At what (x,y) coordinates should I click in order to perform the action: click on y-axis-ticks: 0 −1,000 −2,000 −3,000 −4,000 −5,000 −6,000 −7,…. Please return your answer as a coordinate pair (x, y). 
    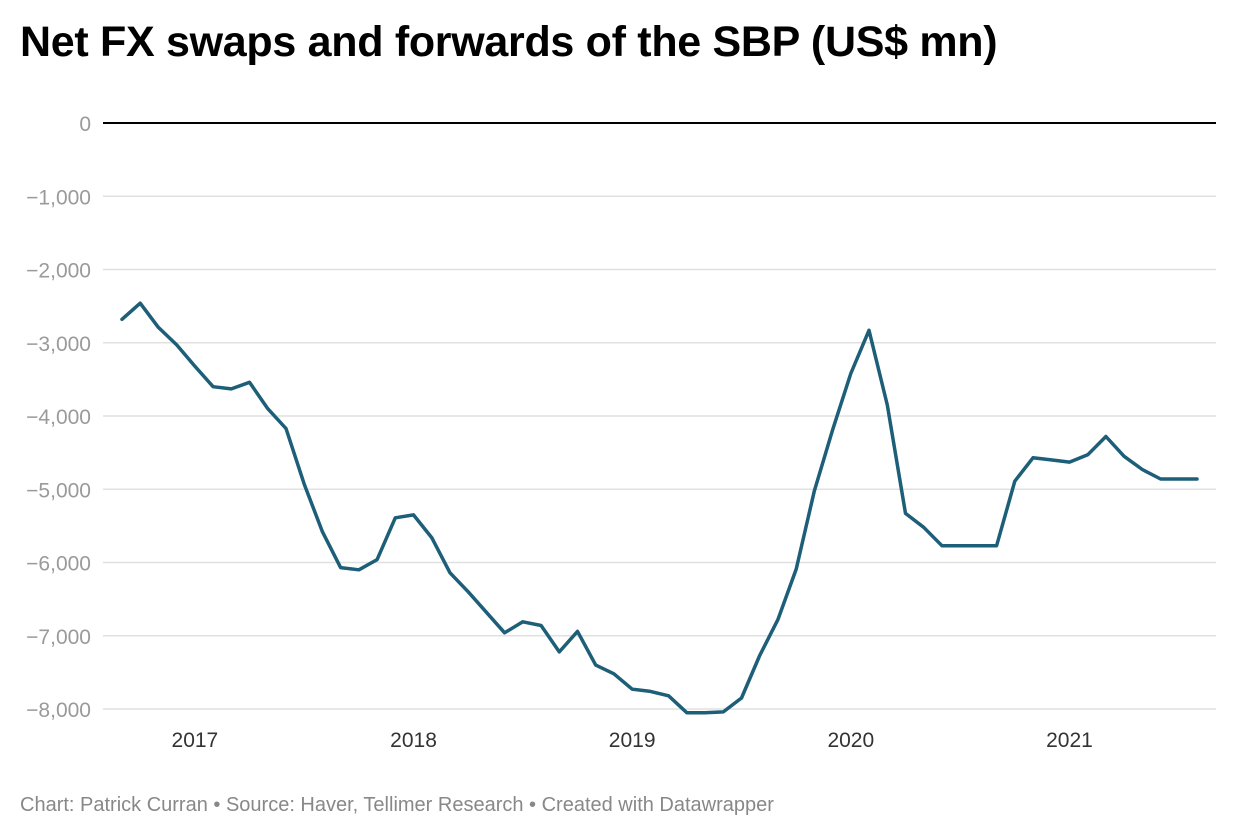
    Looking at the image, I should click on (58, 417).